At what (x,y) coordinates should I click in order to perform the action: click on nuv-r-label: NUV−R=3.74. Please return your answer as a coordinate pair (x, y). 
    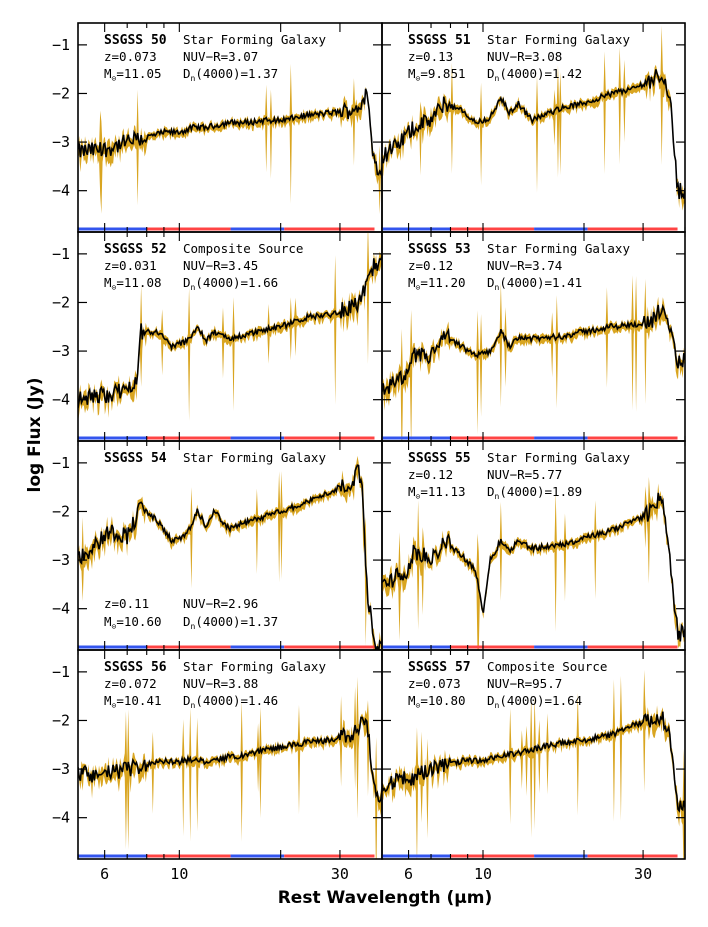
    Looking at the image, I should click on (524, 265).